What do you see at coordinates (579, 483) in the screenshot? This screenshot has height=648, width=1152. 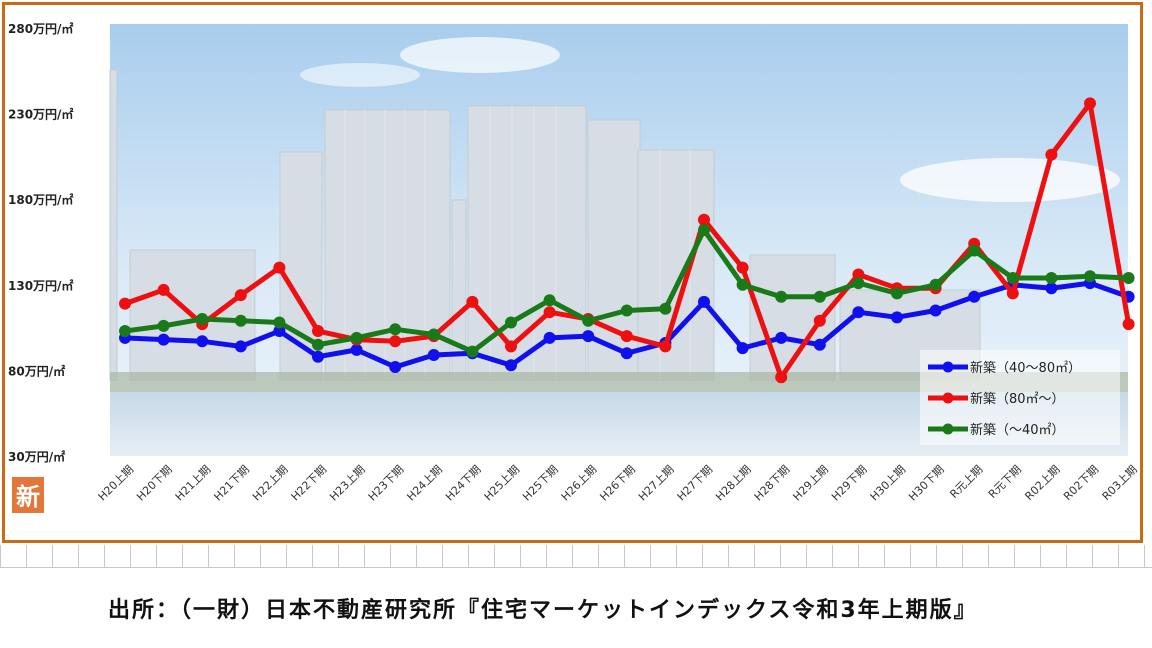 I see `x-tick-label: H26上期` at bounding box center [579, 483].